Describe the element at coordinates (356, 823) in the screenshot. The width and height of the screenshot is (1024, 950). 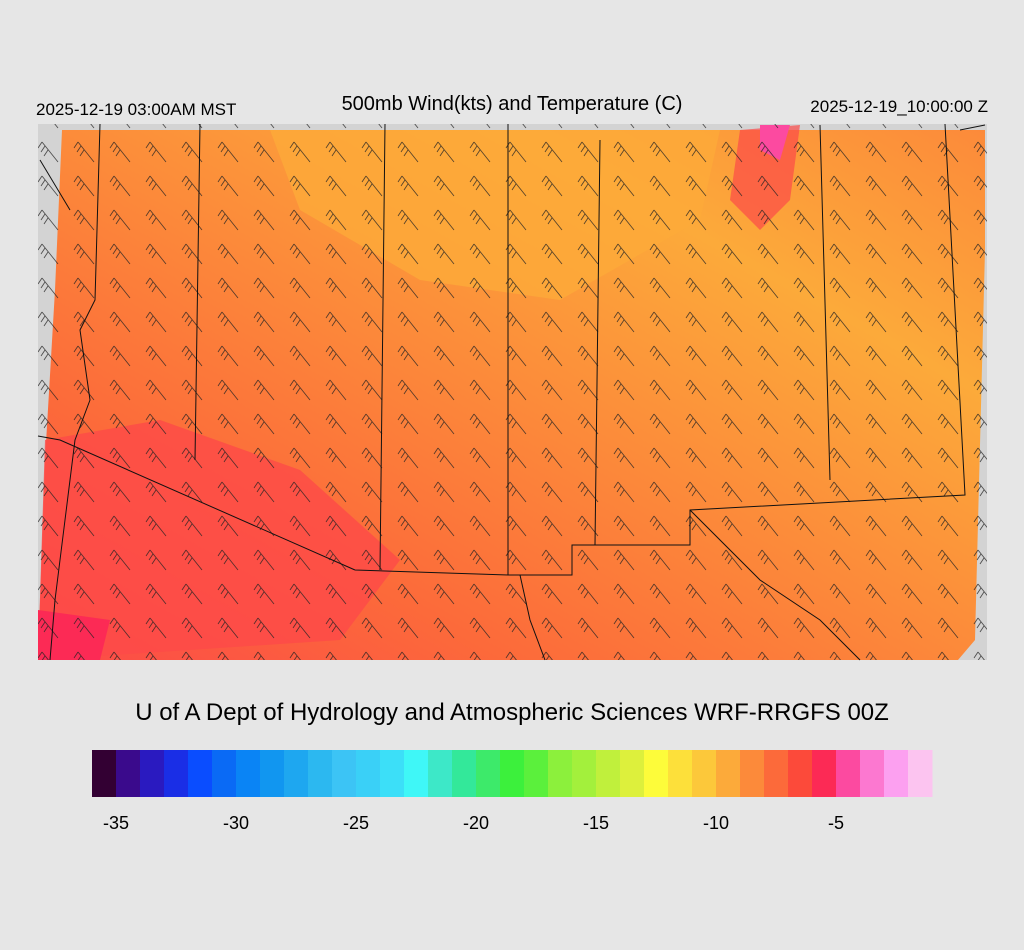
I see `colorbar-tick-label: -25` at that location.